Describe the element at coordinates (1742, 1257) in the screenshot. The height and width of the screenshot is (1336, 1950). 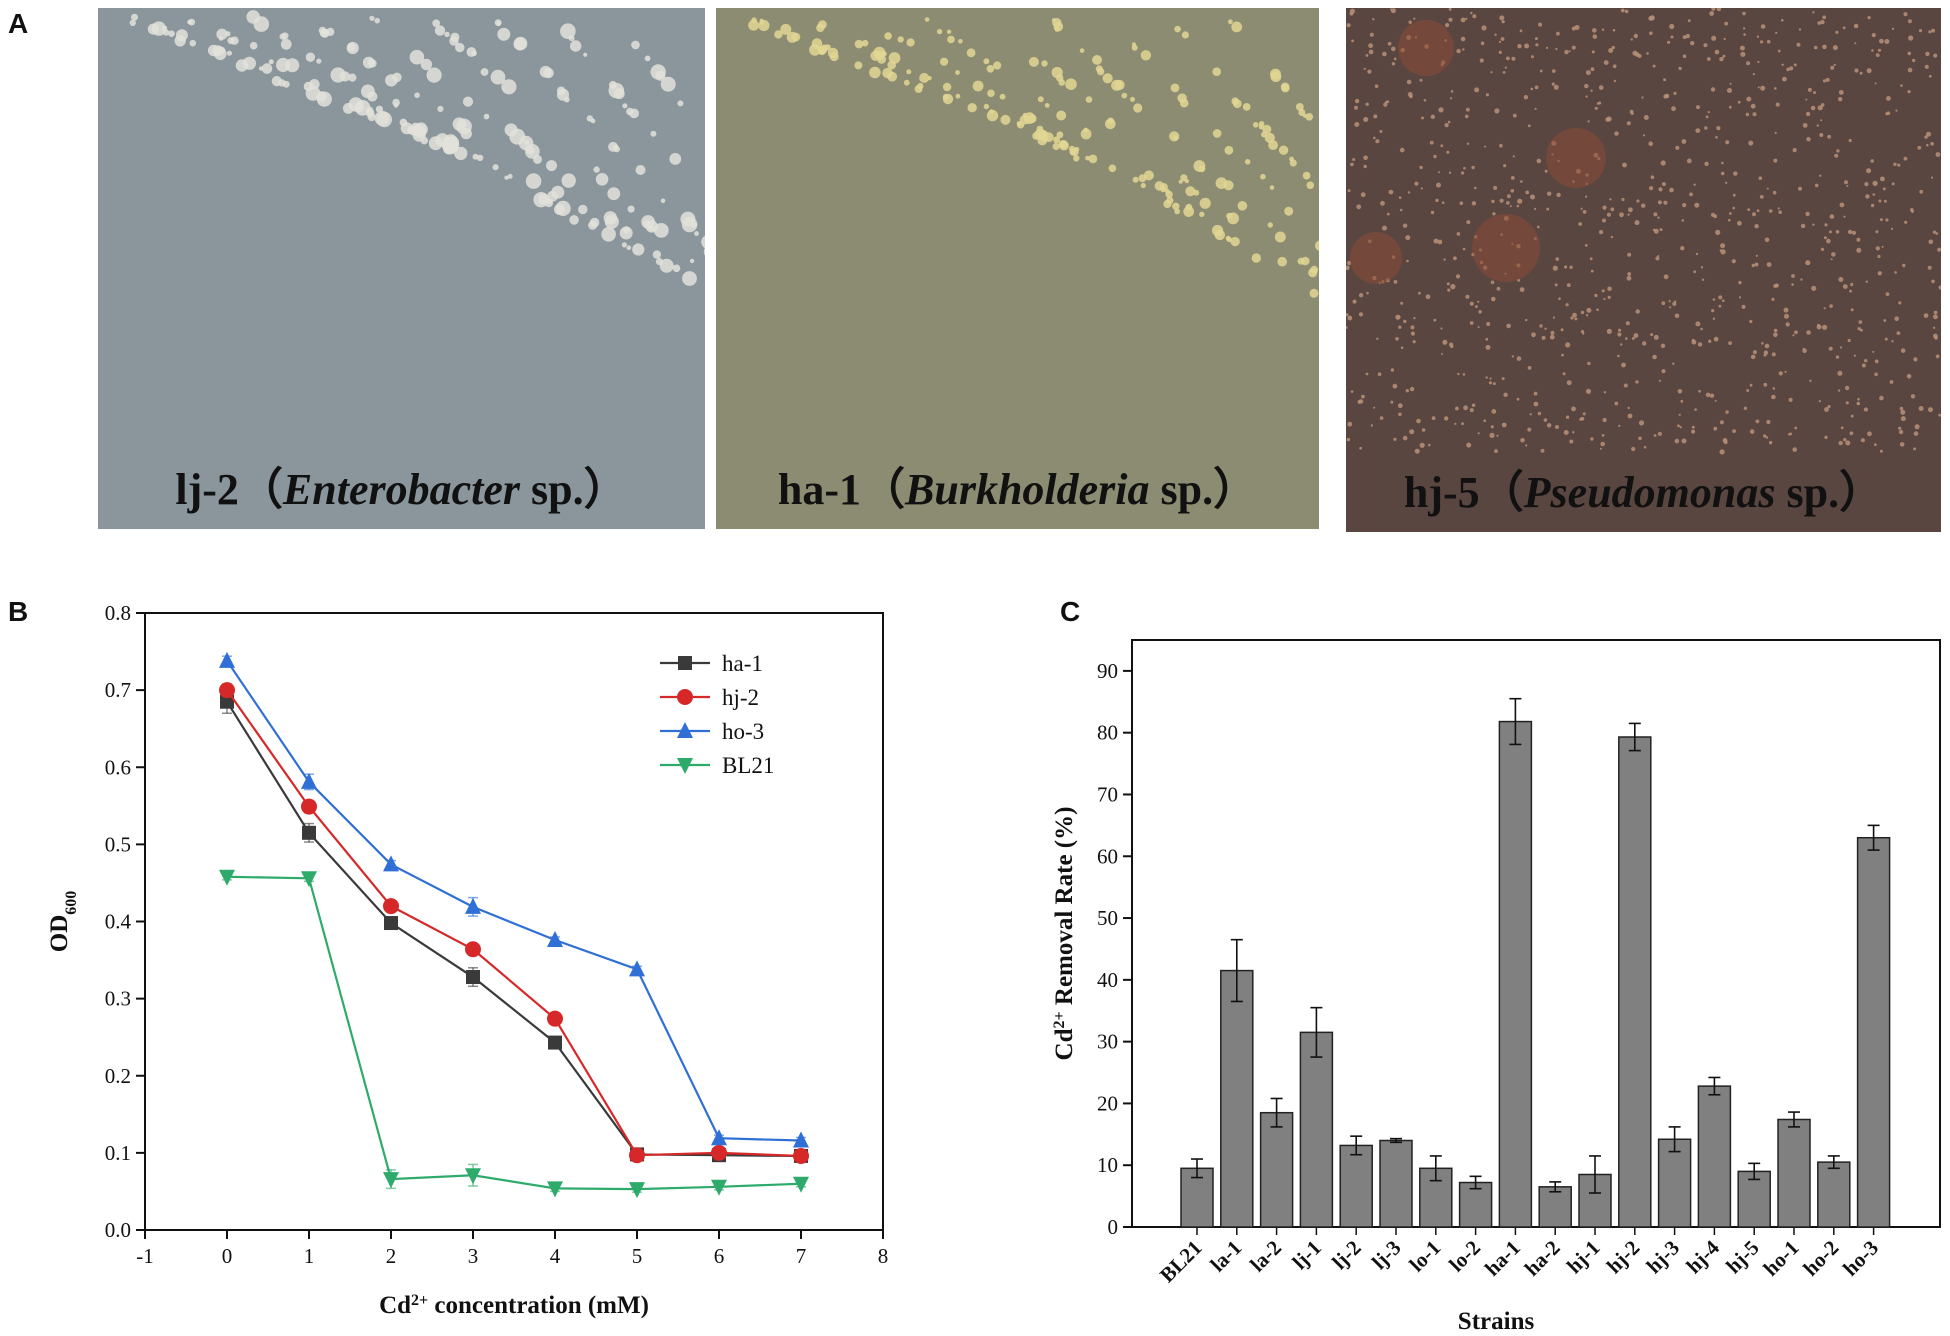
I see `x-tick-label: hj-5` at that location.